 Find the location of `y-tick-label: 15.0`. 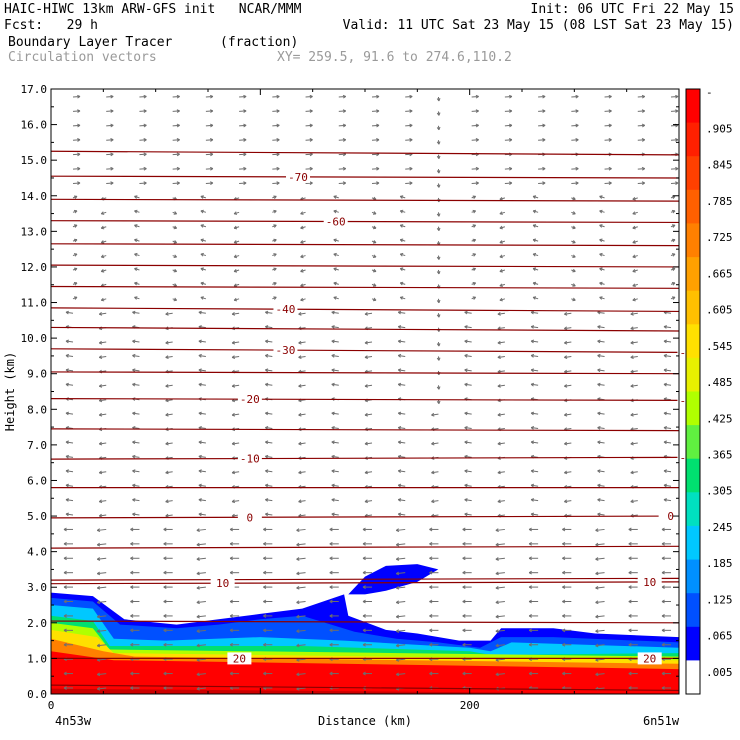

y-tick-label: 15.0 is located at coordinates (34, 160).